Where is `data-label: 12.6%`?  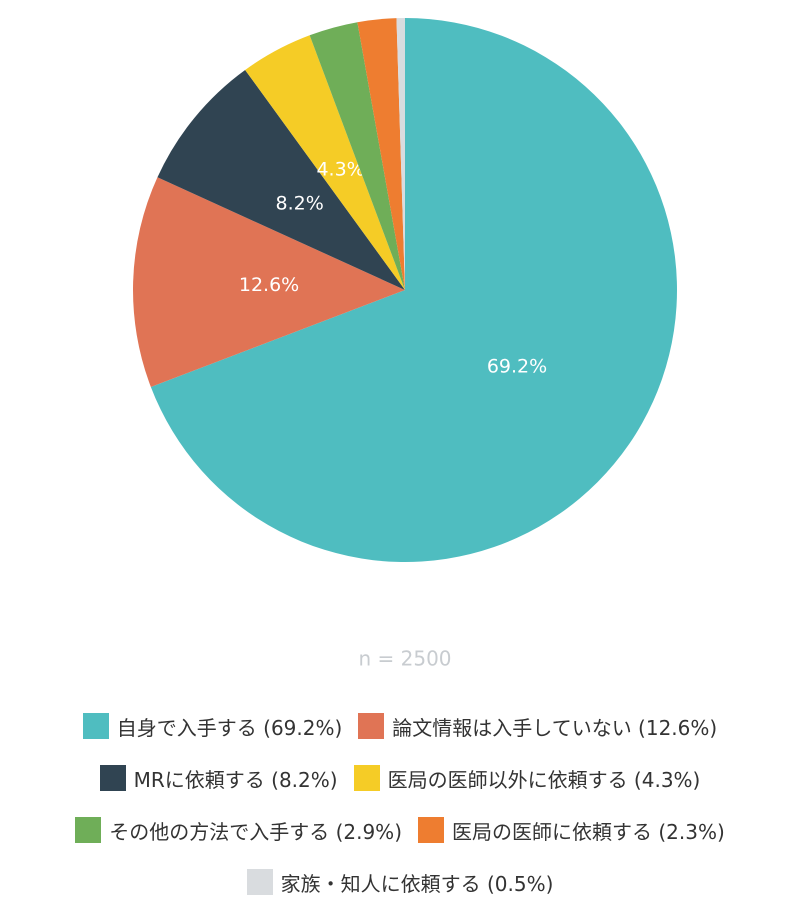
data-label: 12.6% is located at coordinates (269, 285).